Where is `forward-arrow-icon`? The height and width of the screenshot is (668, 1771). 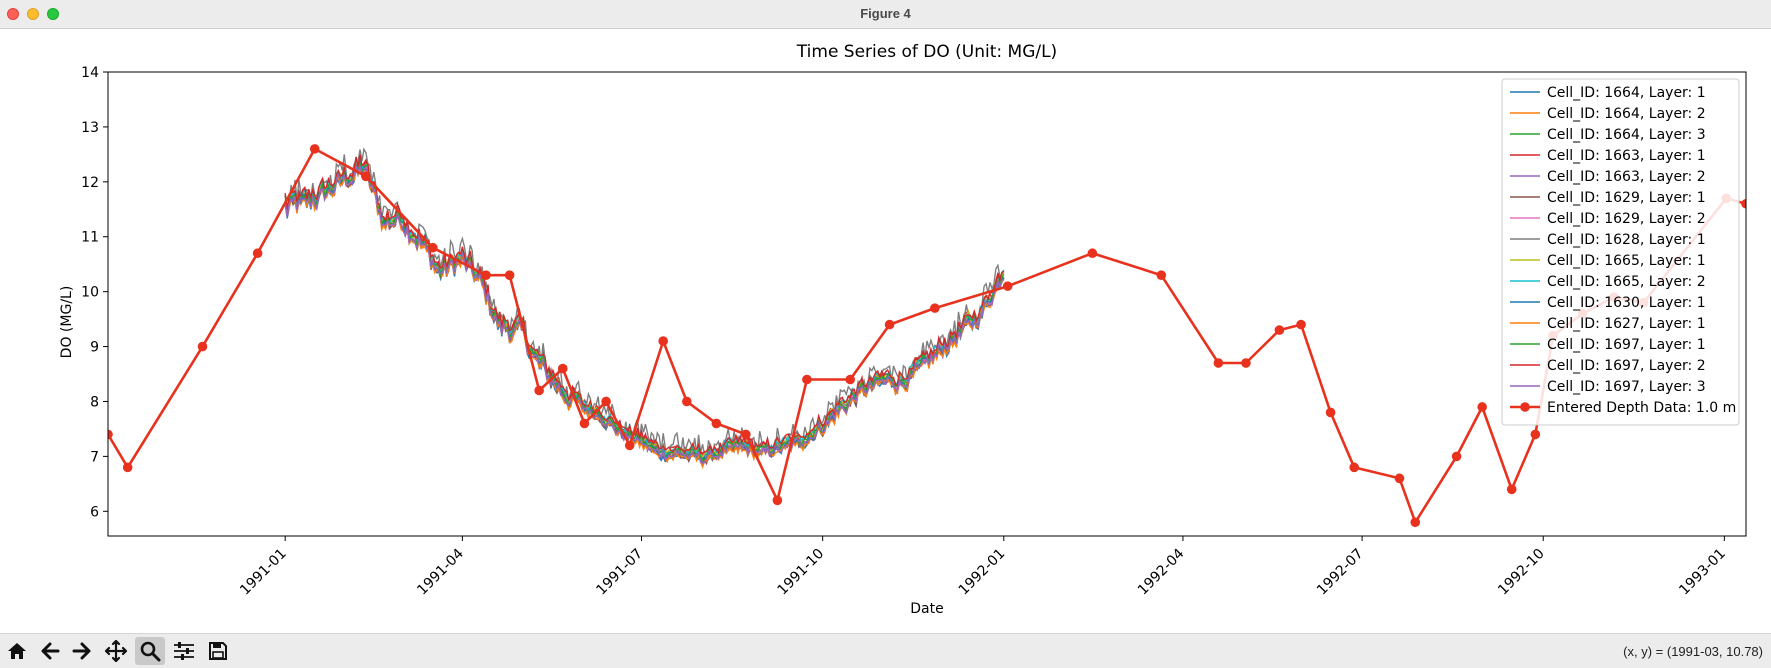
forward-arrow-icon is located at coordinates (81, 651).